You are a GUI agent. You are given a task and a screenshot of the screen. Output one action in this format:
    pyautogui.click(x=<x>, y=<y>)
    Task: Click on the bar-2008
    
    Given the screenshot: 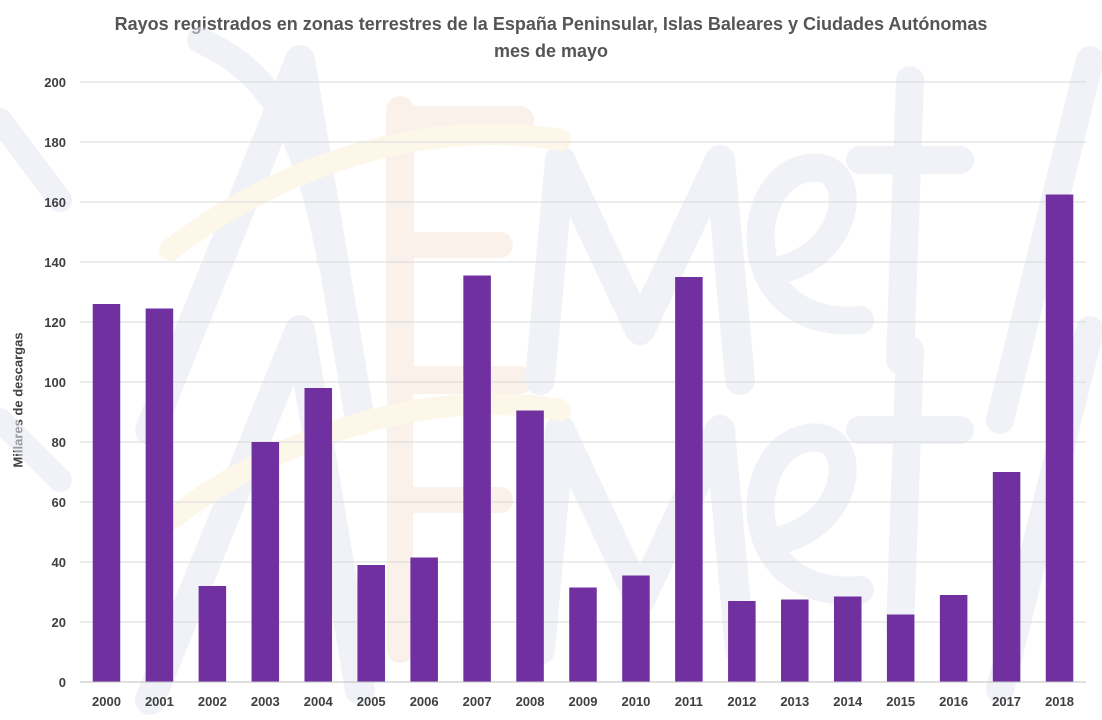 What is the action you would take?
    pyautogui.click(x=530, y=546)
    